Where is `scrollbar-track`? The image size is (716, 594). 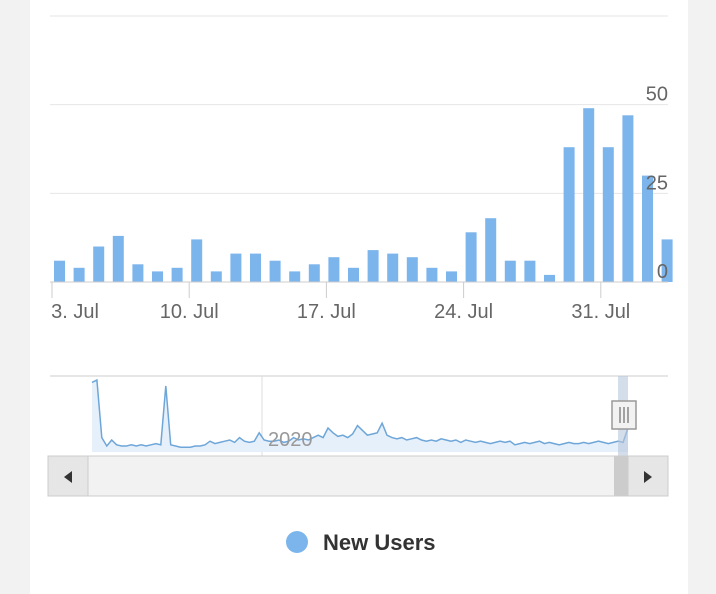
scrollbar-track is located at coordinates (358, 476).